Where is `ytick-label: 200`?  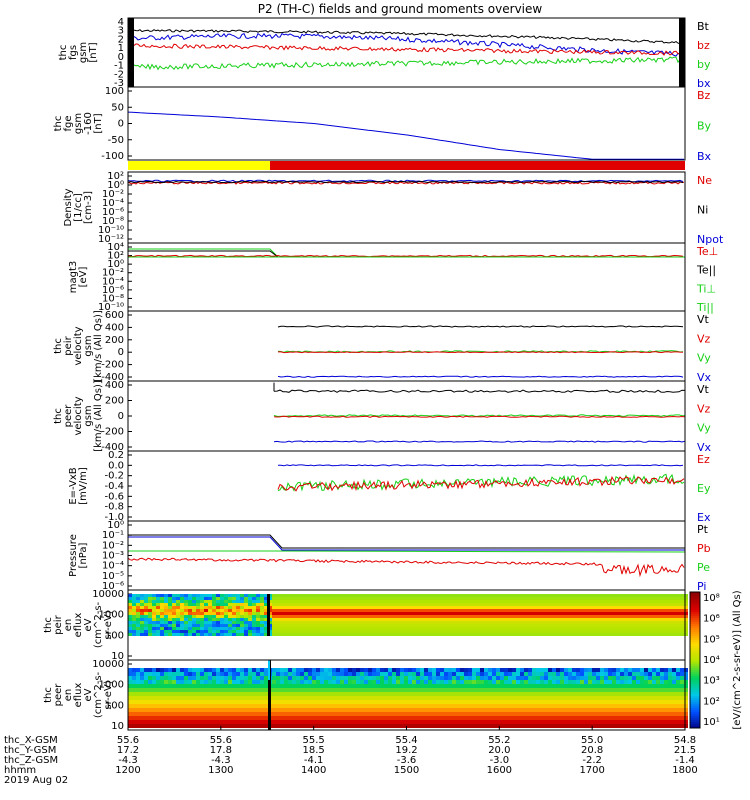
ytick-label: 200 is located at coordinates (114, 401).